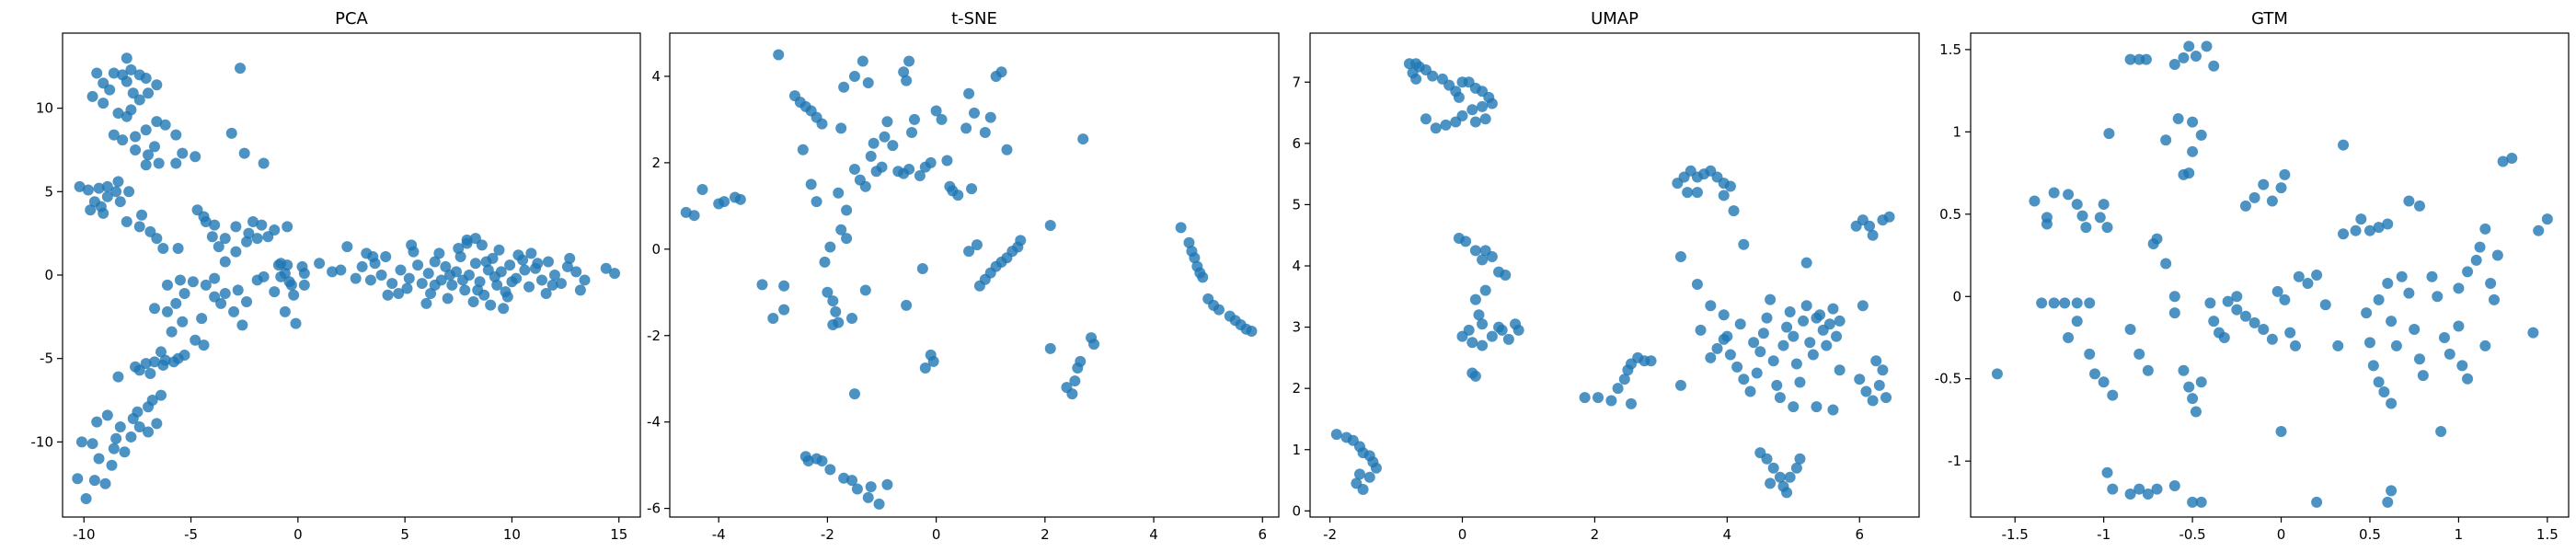 The width and height of the screenshot is (2576, 552). I want to click on y-tick-label: -6, so click(654, 508).